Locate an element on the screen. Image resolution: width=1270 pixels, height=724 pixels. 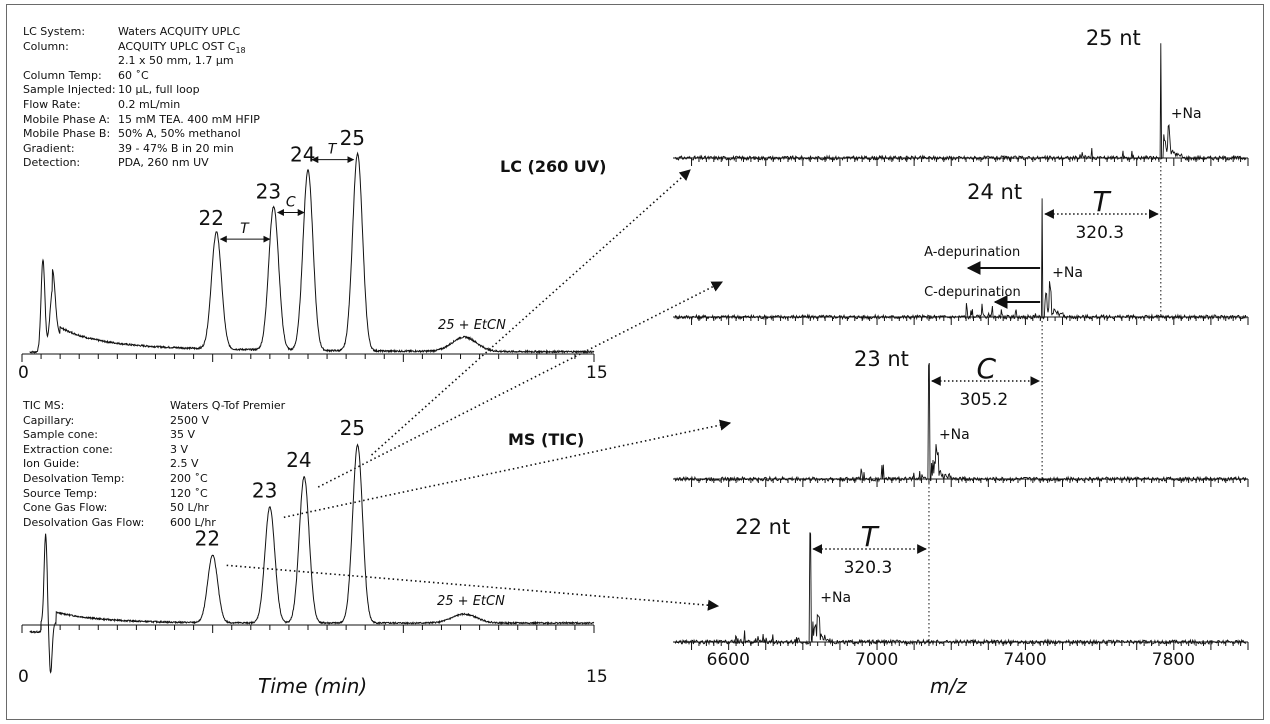
spectrum-label: 25 nt is located at coordinates (1113, 38).